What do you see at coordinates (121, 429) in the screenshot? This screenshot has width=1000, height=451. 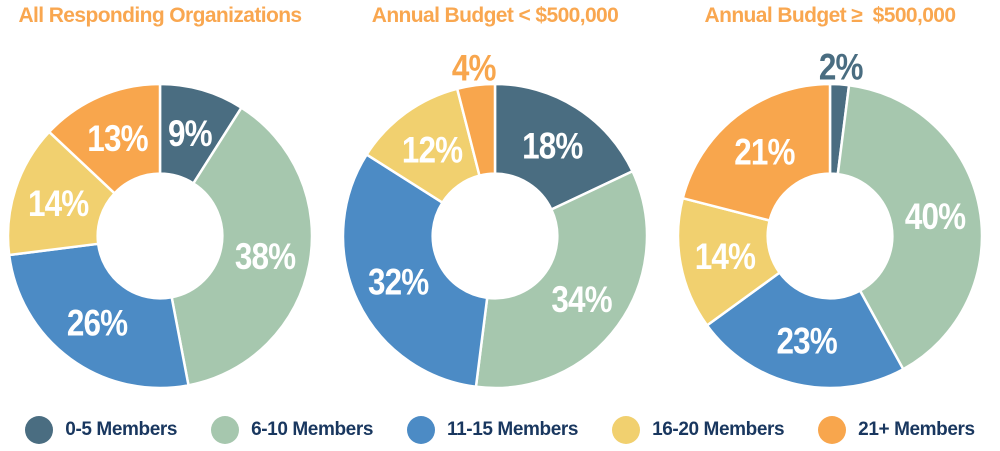 I see `legend-item-label: 0-5 Members` at bounding box center [121, 429].